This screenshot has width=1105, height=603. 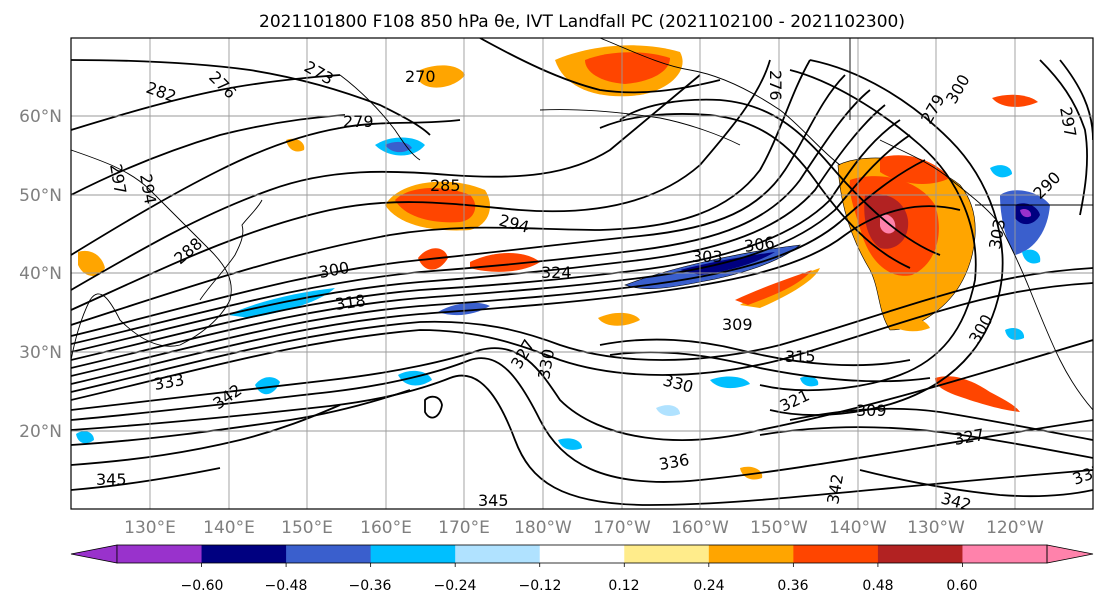 I want to click on lon-label: 150°W, so click(x=779, y=528).